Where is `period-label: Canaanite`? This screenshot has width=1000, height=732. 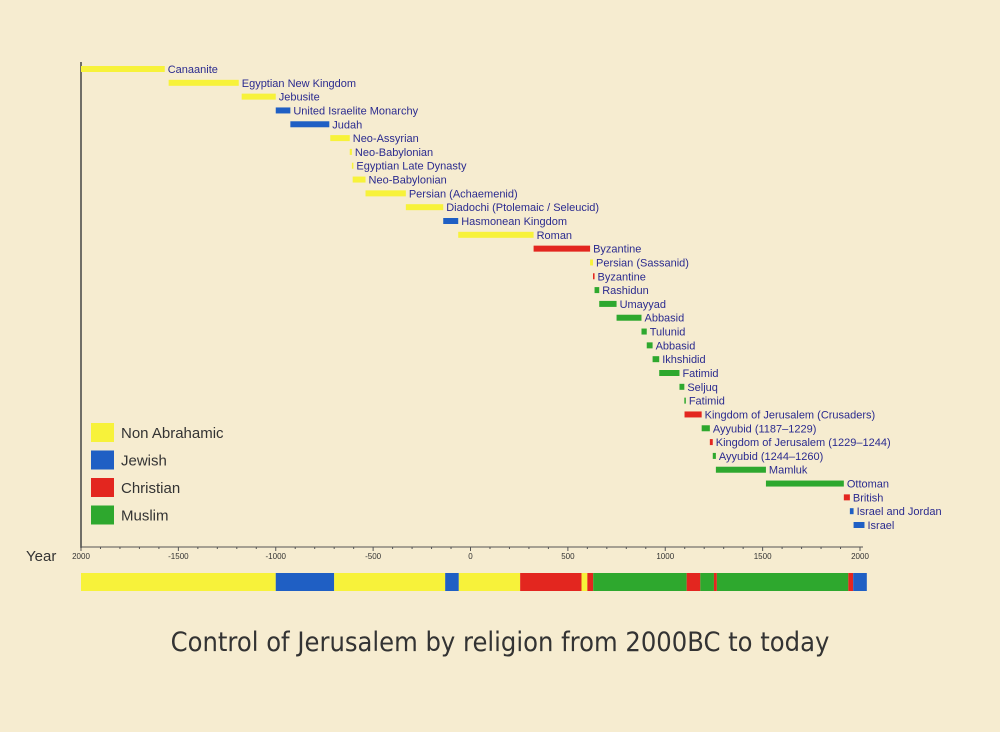 period-label: Canaanite is located at coordinates (193, 70).